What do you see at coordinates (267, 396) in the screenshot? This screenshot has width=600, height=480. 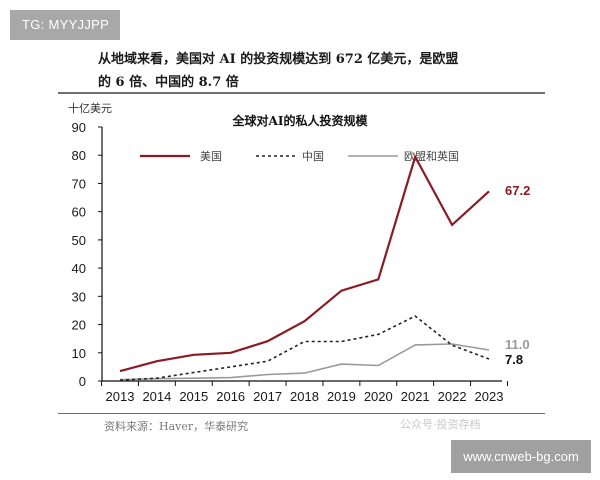 I see `x-tick-label: 2017` at bounding box center [267, 396].